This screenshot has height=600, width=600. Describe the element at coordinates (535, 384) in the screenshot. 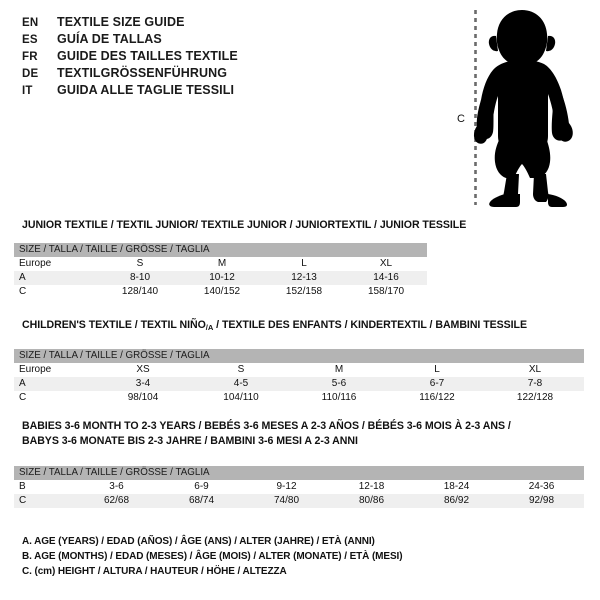

I see `cell: 7-8` at that location.